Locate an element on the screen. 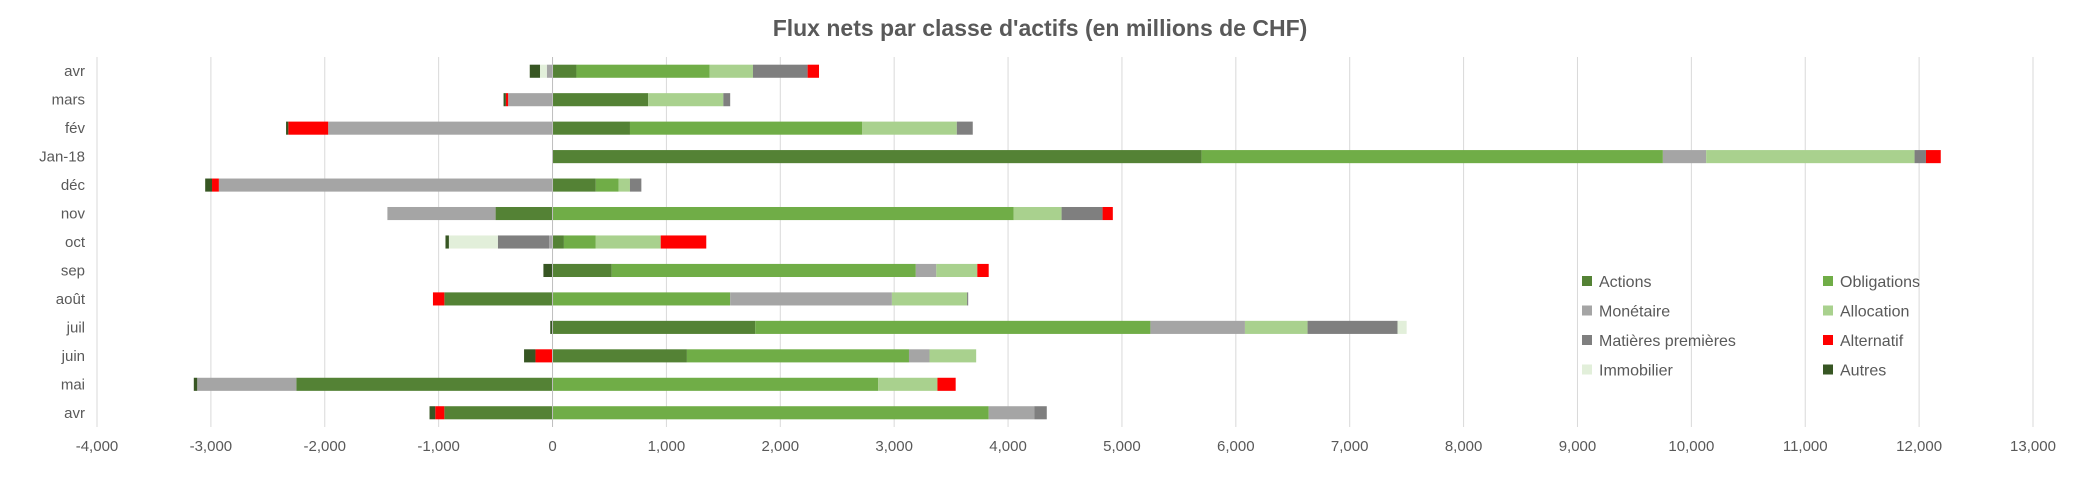 The image size is (2079, 477). x-tick-label: -2,000 is located at coordinates (324, 446).